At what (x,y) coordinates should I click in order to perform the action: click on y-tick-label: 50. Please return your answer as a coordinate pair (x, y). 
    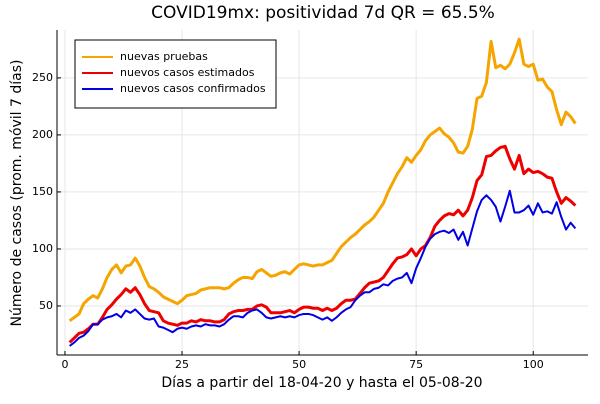
    Looking at the image, I should click on (46, 305).